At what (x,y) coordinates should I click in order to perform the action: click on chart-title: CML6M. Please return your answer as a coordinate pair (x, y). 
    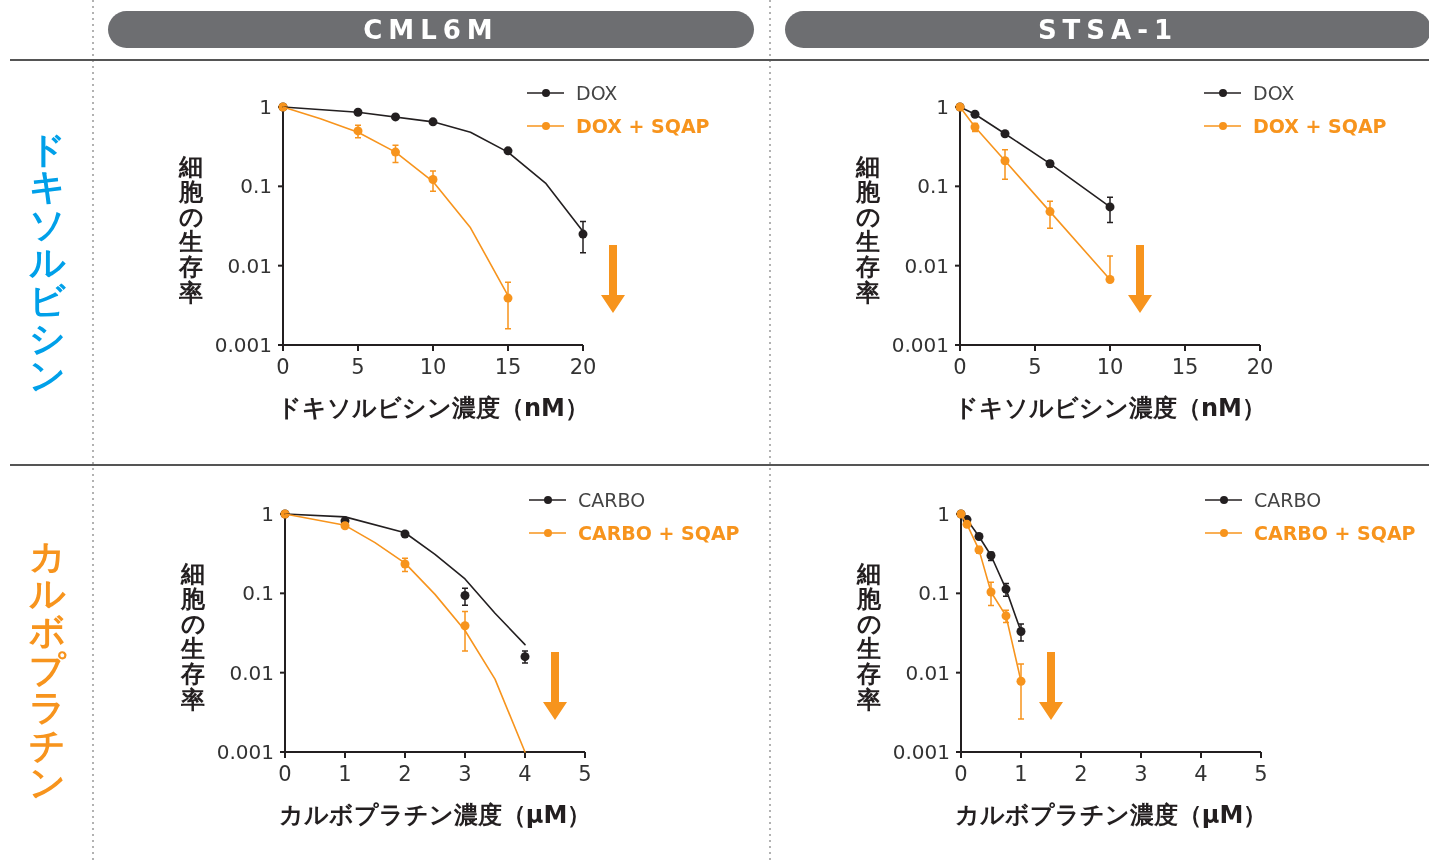
    Looking at the image, I should click on (431, 30).